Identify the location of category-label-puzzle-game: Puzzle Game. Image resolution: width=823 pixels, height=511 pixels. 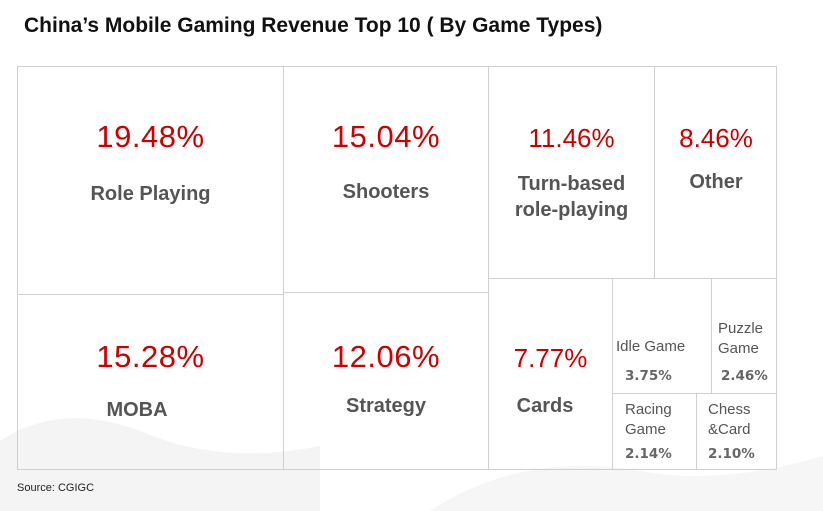
(741, 338).